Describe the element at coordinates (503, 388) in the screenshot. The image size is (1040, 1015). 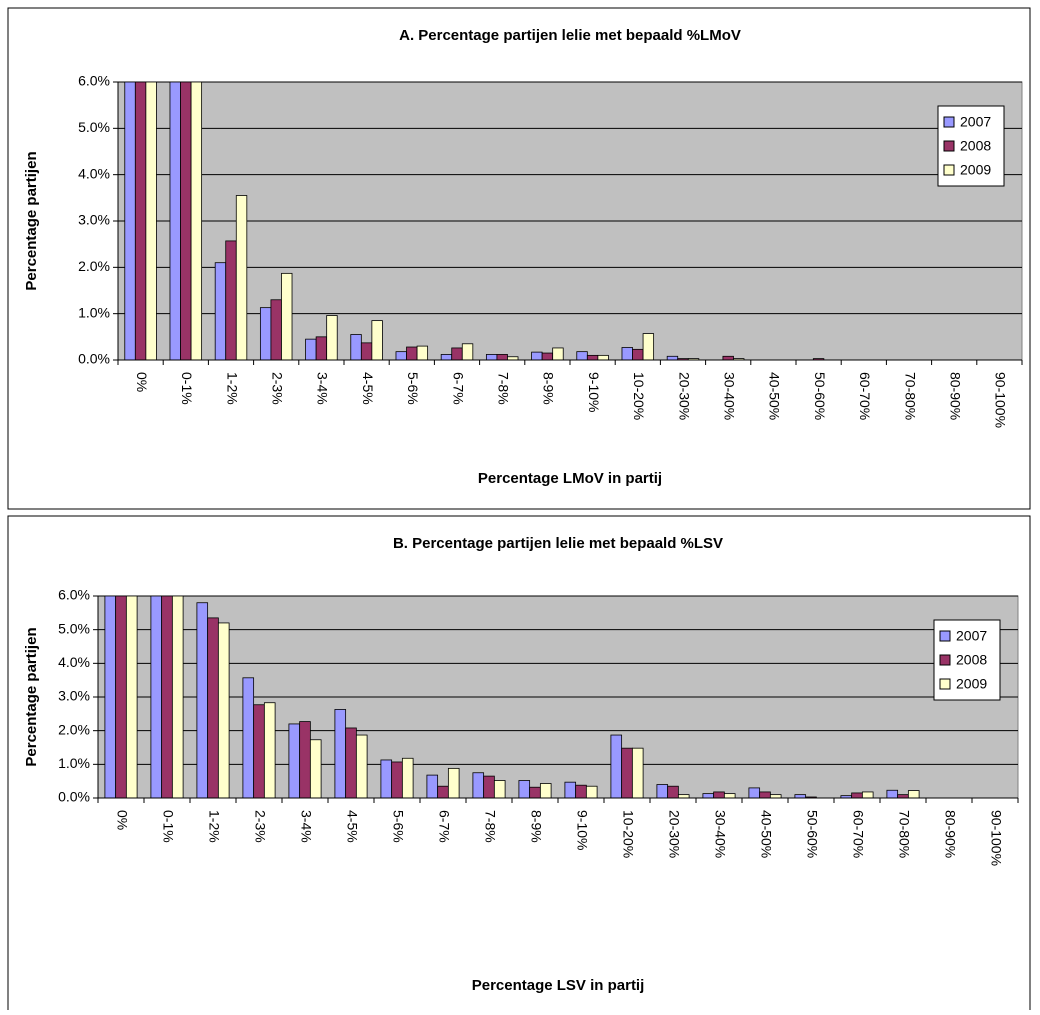
I see `x-tick-label: 7-8%` at that location.